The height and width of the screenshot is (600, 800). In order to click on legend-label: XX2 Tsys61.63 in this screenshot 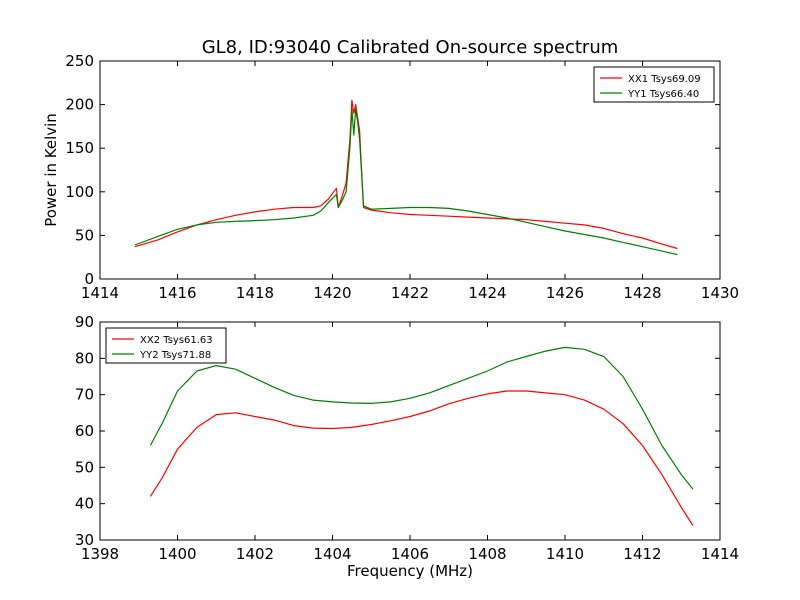, I will do `click(176, 340)`.